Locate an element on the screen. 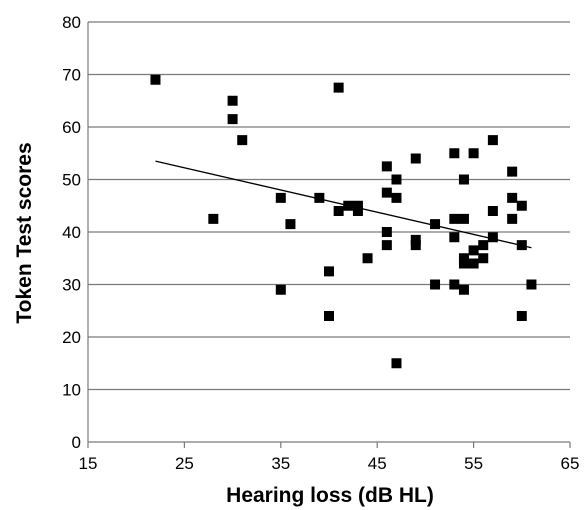 The width and height of the screenshot is (585, 510). y-tick-label: 50 is located at coordinates (71, 180).